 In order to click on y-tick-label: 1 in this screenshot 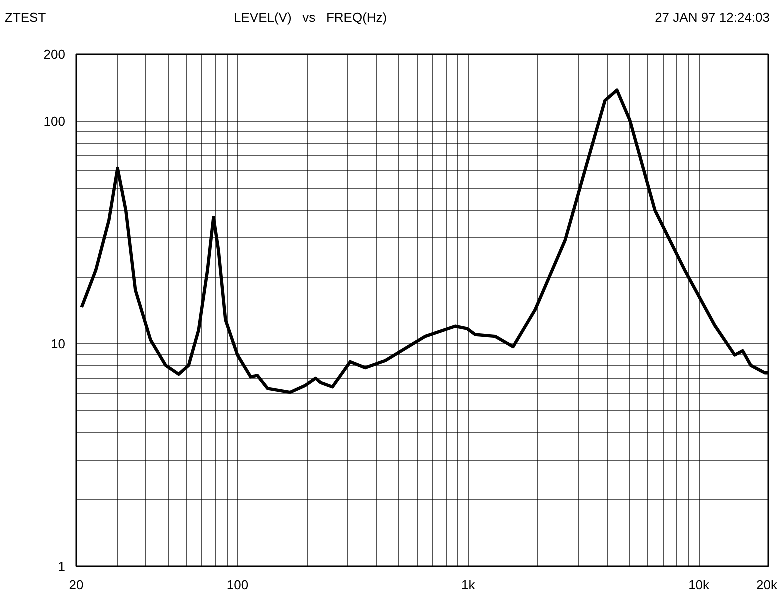, I will do `click(62, 566)`.